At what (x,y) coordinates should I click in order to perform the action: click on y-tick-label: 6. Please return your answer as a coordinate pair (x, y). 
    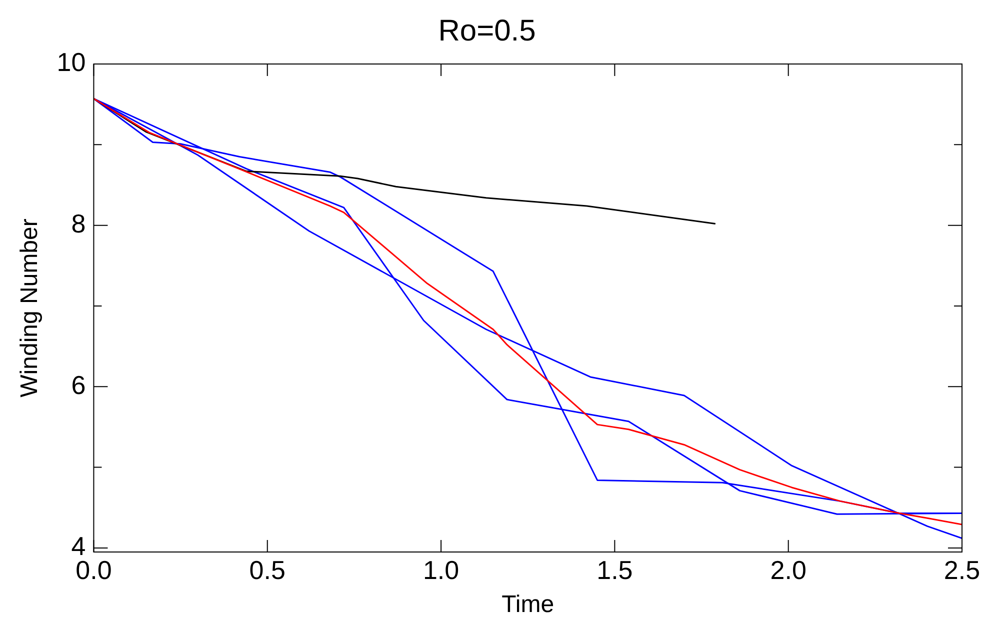
    Looking at the image, I should click on (78, 385).